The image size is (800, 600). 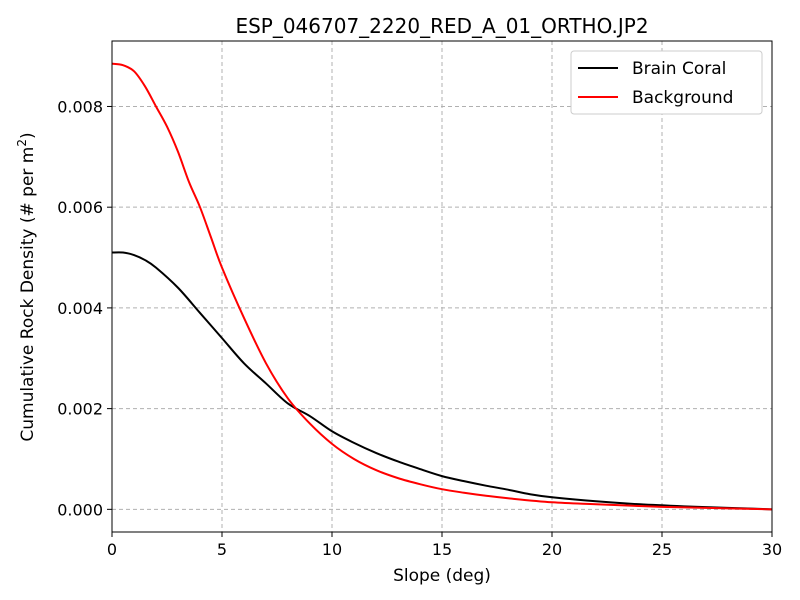 I want to click on y-axis-label: Cumulative Rock Density (# per m2), so click(x=26, y=286).